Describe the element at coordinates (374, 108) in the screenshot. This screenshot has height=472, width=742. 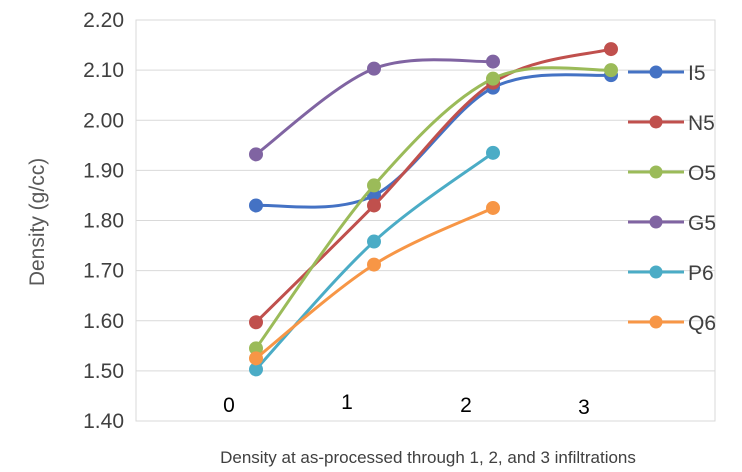
I see `series-g5` at that location.